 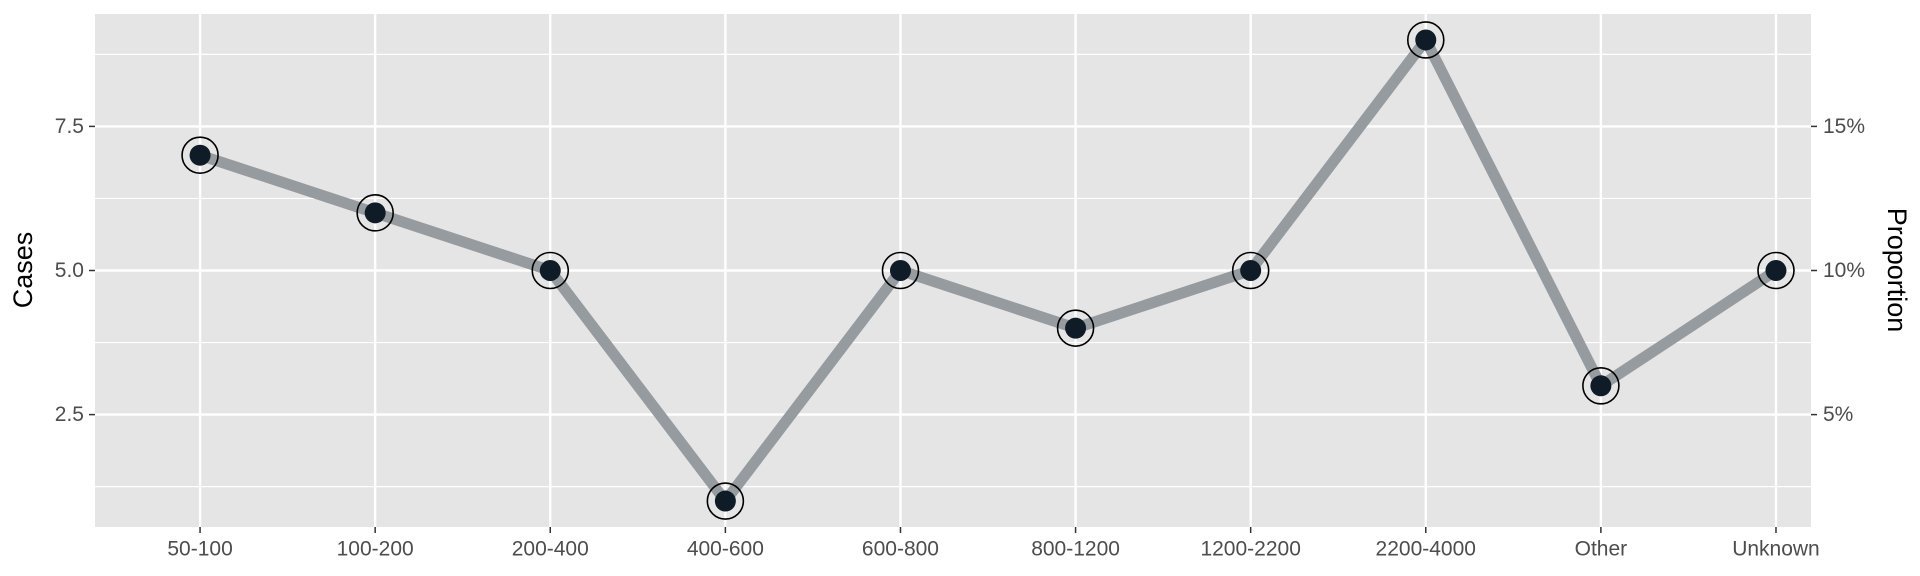 What do you see at coordinates (1838, 414) in the screenshot?
I see `y2-tick-label: 5%` at bounding box center [1838, 414].